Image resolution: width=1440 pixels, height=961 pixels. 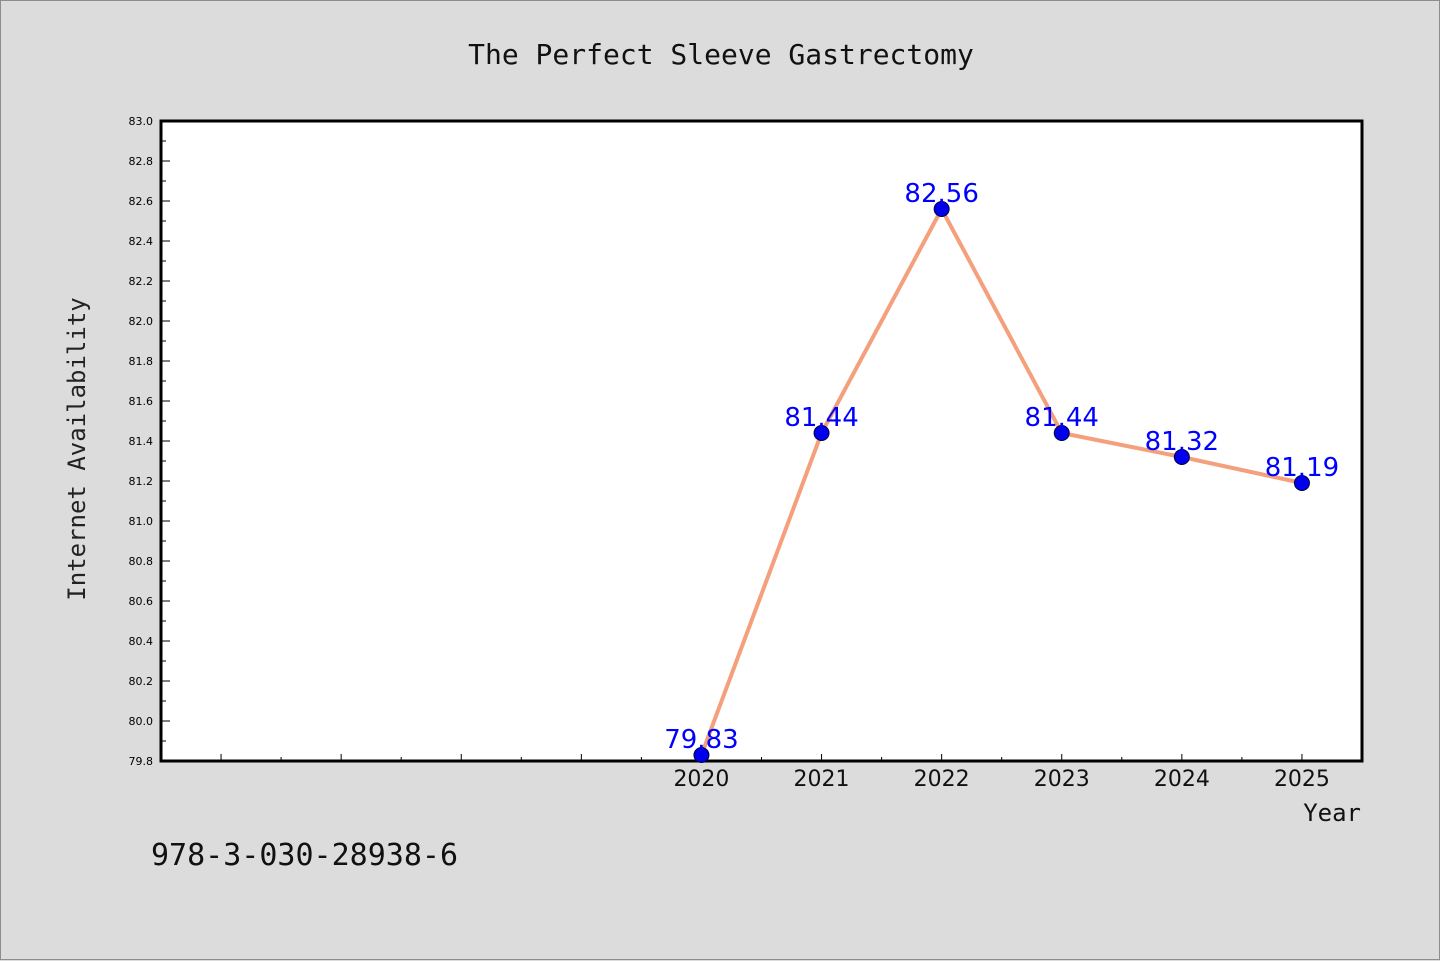 I want to click on y-tick-label: 81.0, so click(x=141, y=521).